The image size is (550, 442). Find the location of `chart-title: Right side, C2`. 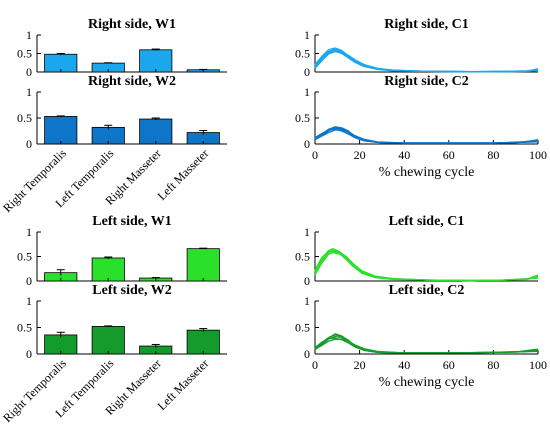

chart-title: Right side, C2 is located at coordinates (426, 81).